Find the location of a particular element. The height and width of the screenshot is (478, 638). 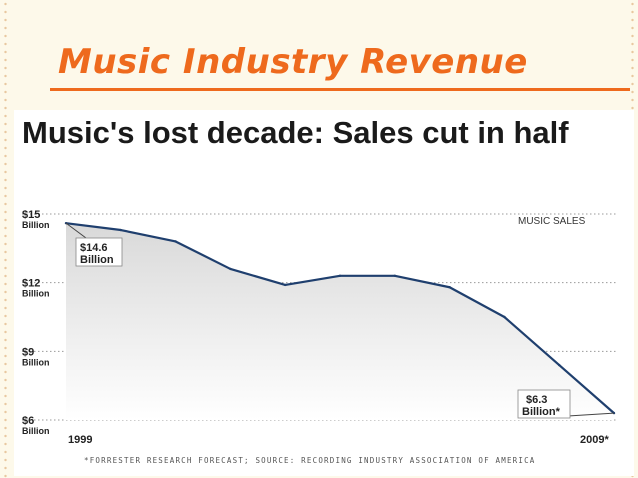

callout-start-unit: Billion is located at coordinates (97, 260).